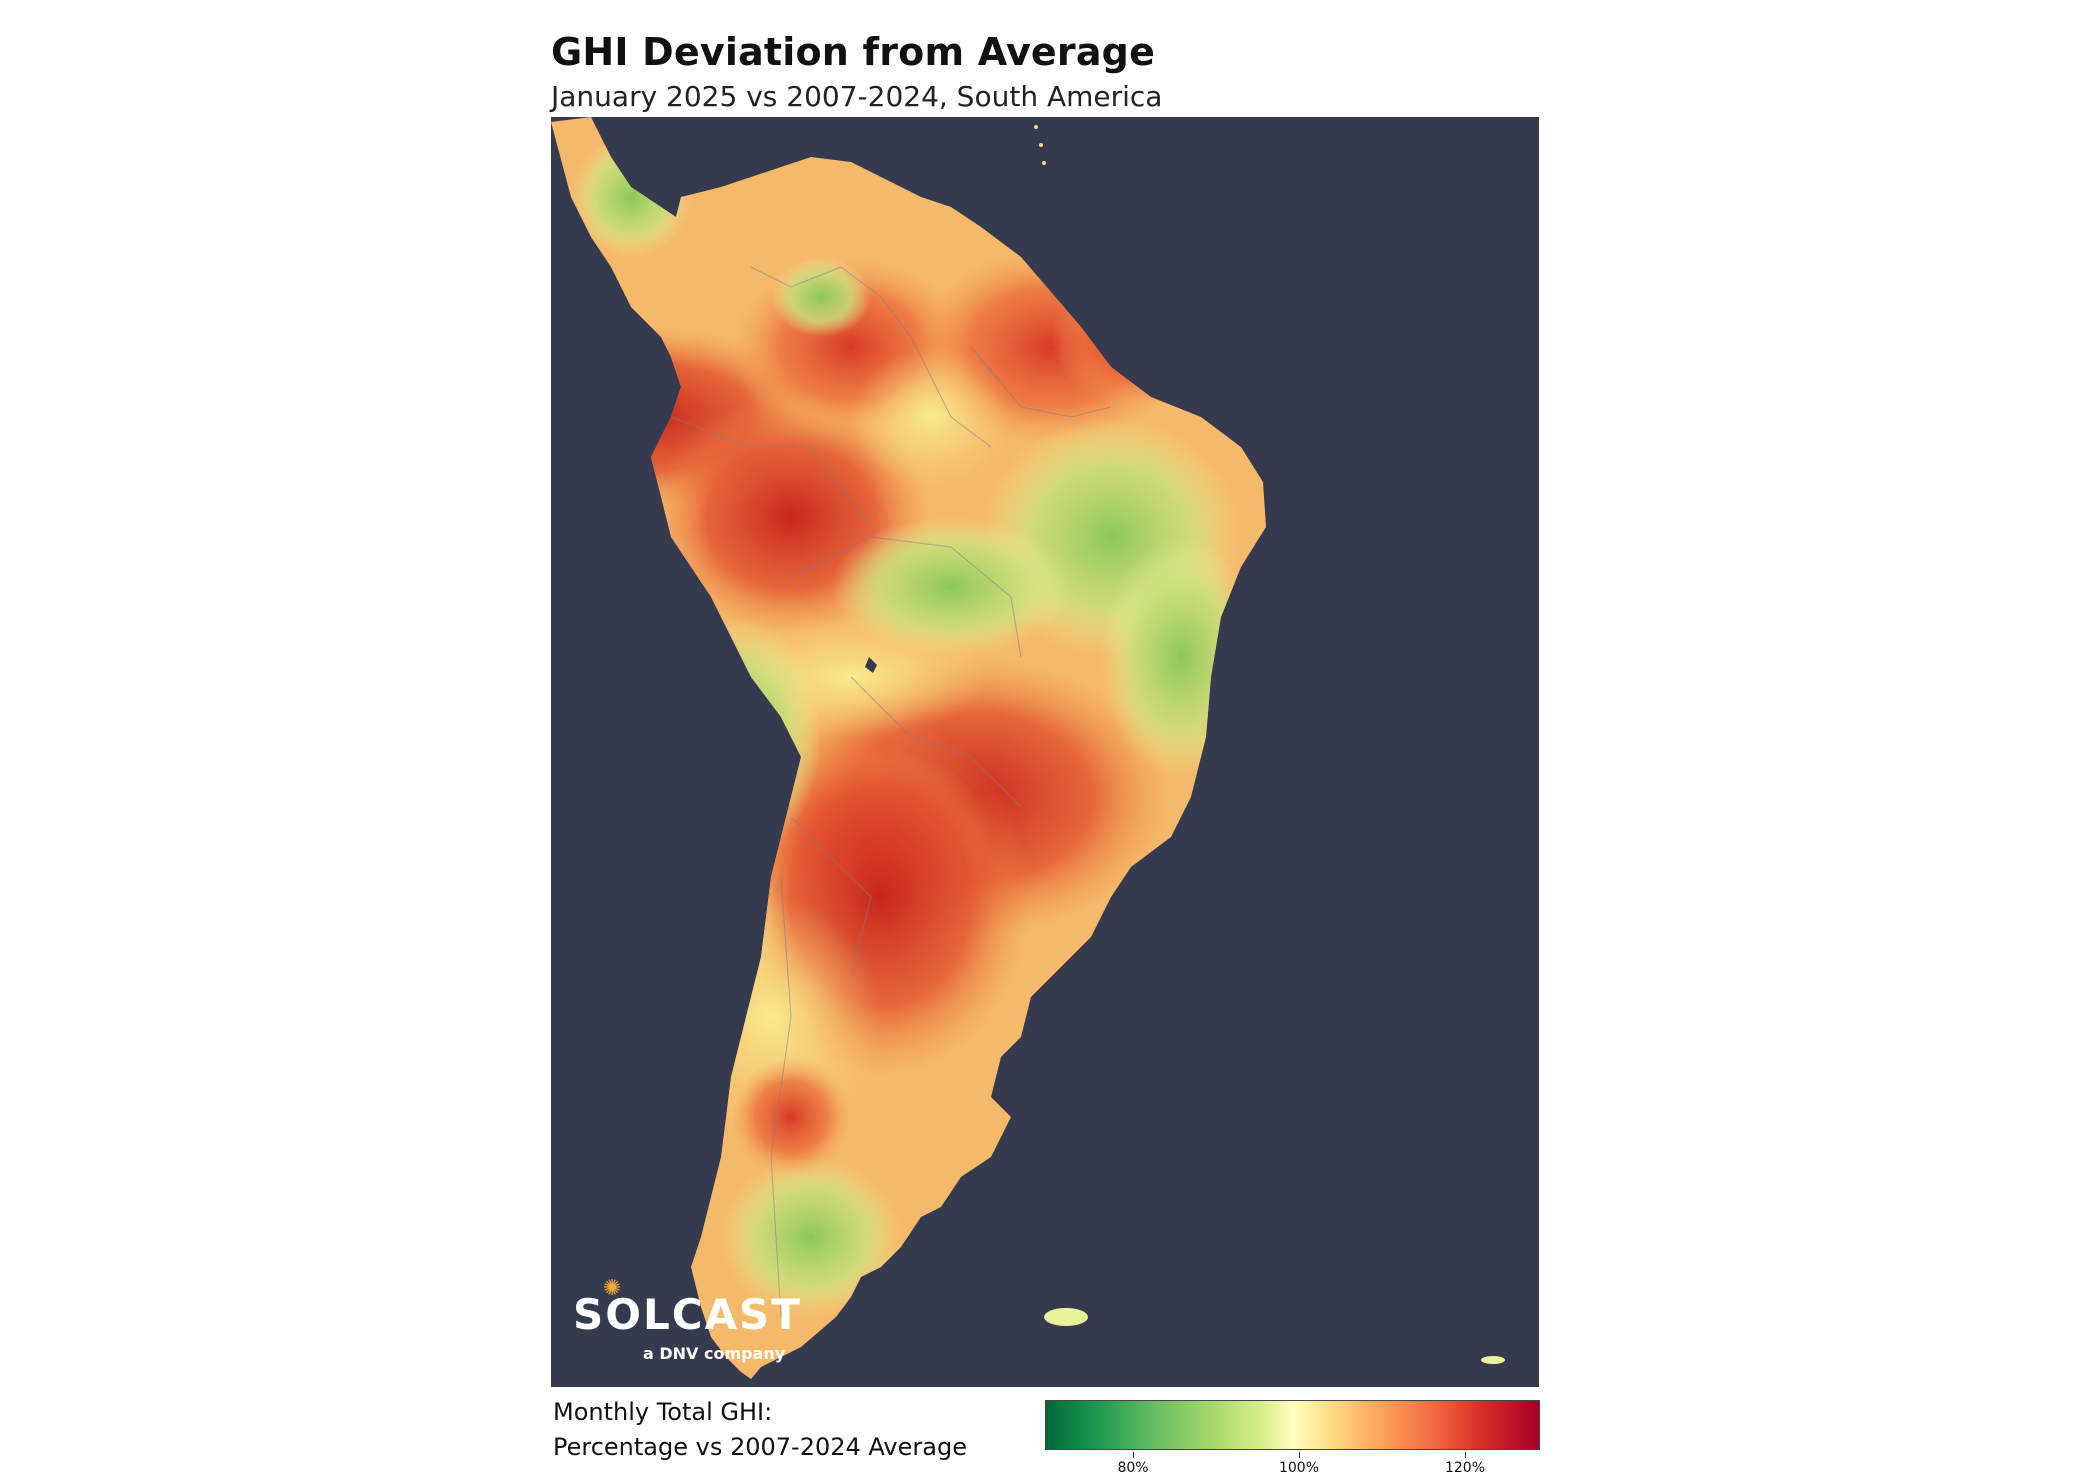 The height and width of the screenshot is (1482, 2082). What do you see at coordinates (1465, 1468) in the screenshot?
I see `legend-tick-label-120: 120%` at bounding box center [1465, 1468].